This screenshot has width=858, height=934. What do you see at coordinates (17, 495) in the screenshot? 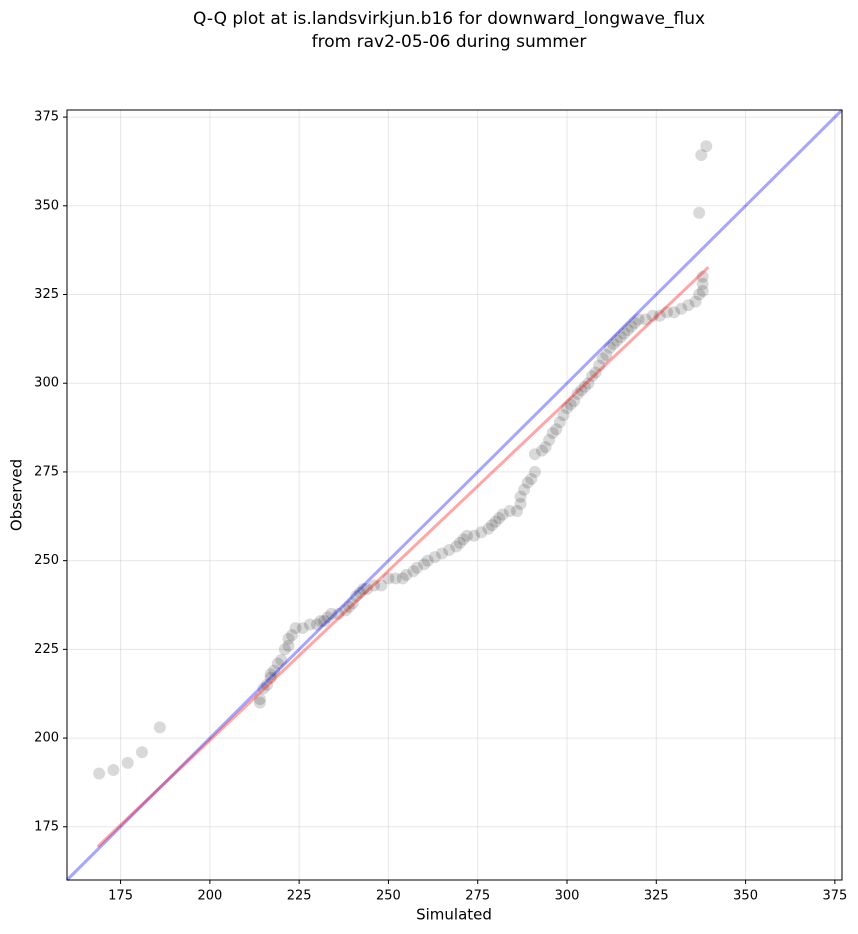
I see `y-axis-label: Observed` at bounding box center [17, 495].